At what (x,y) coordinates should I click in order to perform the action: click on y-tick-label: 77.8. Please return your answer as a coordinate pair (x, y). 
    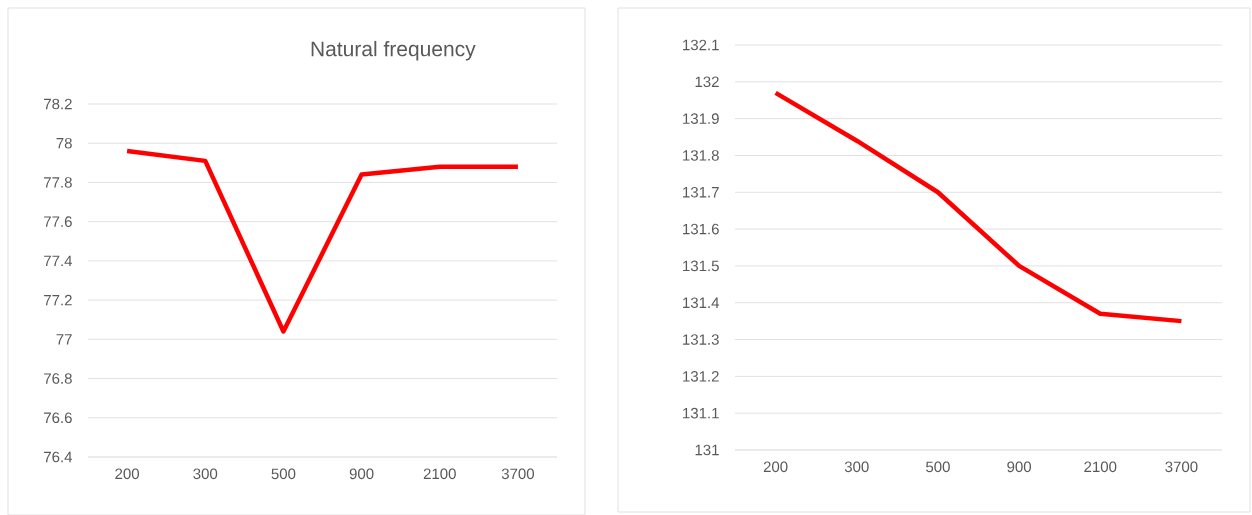
    Looking at the image, I should click on (58, 182).